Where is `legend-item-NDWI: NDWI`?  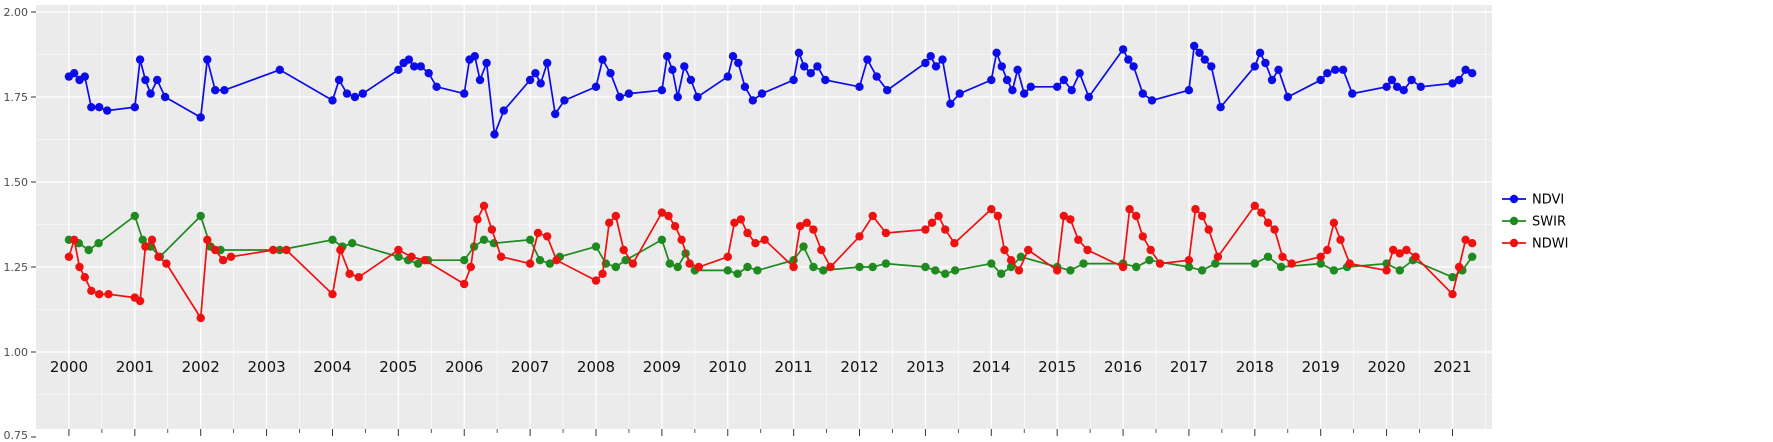
legend-item-NDWI: NDWI is located at coordinates (1535, 244).